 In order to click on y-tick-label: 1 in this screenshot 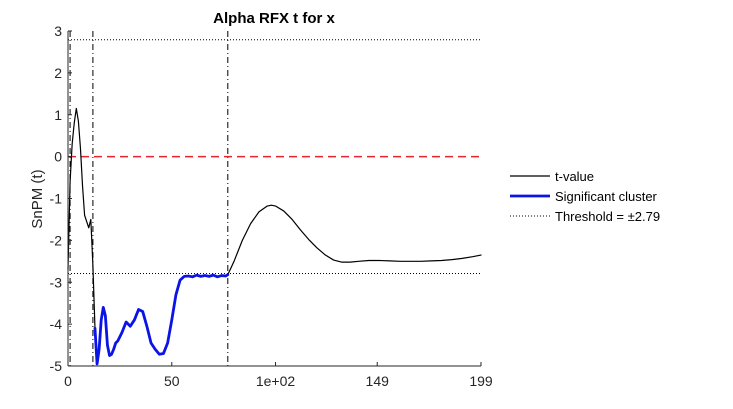, I will do `click(58, 115)`.